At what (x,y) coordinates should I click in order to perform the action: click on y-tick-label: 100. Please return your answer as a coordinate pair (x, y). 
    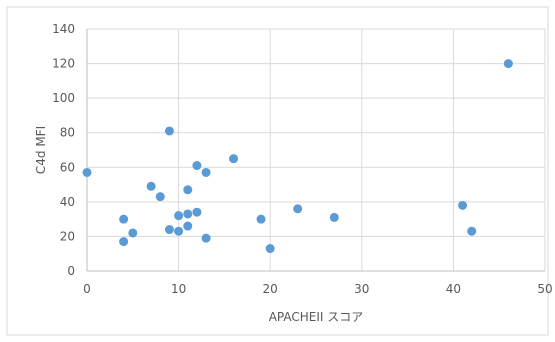
    Looking at the image, I should click on (63, 98).